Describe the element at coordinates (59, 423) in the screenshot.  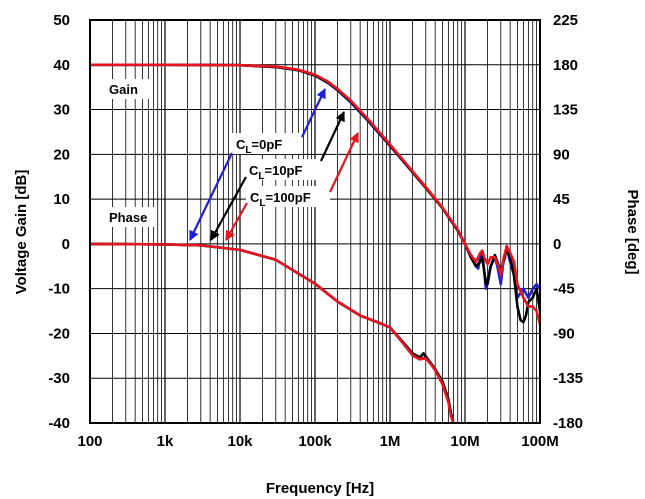
I see `y-tick-label: -40` at that location.